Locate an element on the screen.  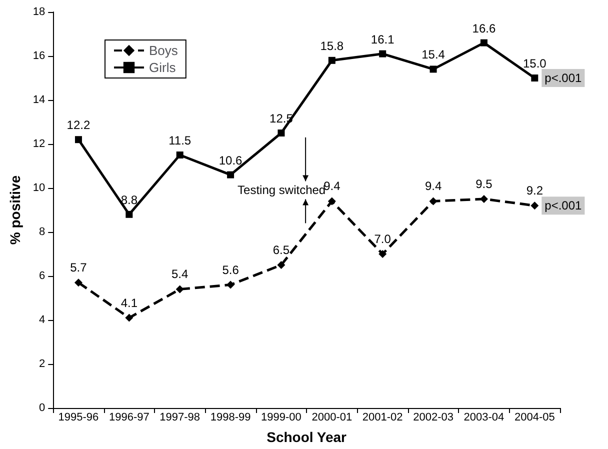
data-label: 7.0 is located at coordinates (383, 239).